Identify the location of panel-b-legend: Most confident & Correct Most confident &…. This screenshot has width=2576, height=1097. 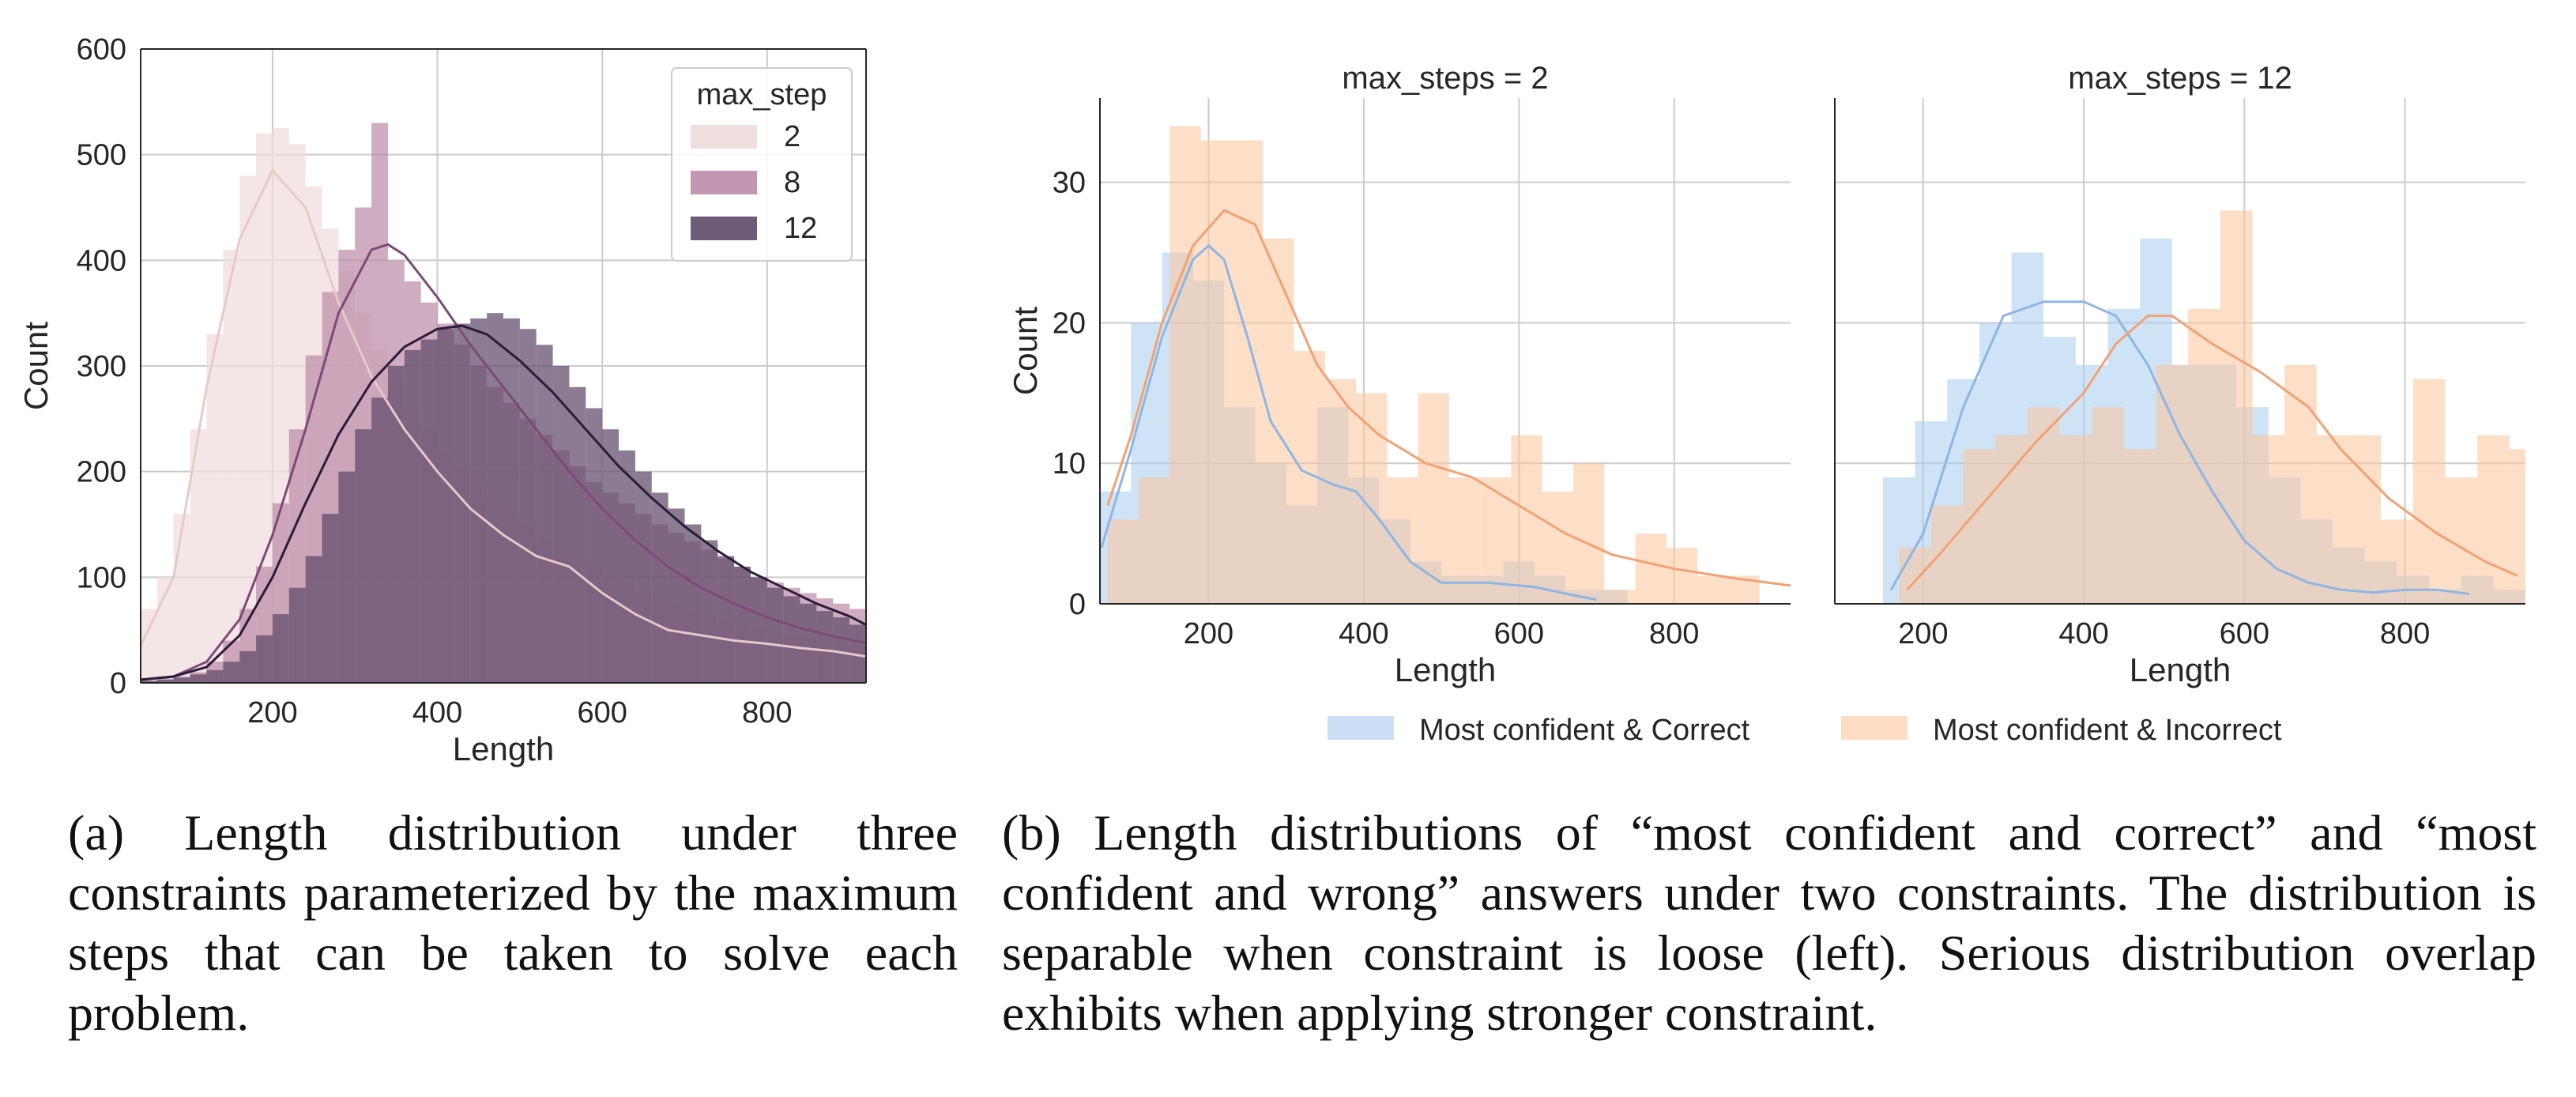
(1805, 730).